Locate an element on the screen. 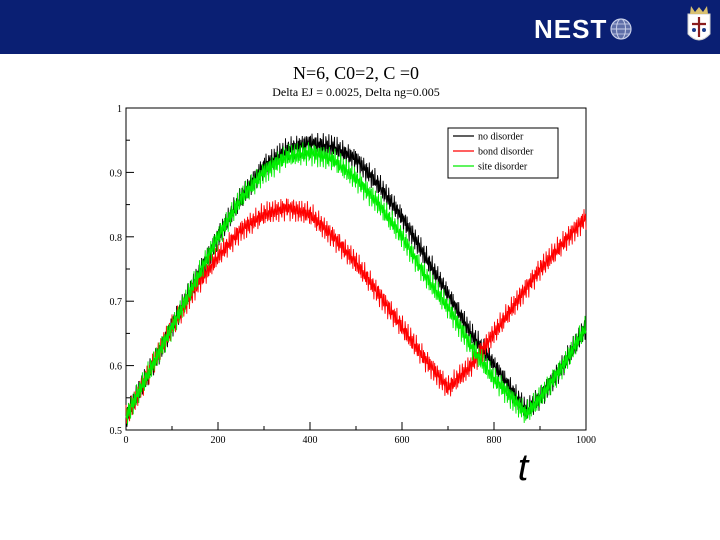 The image size is (720, 540). nest-logo: NE ST is located at coordinates (583, 29).